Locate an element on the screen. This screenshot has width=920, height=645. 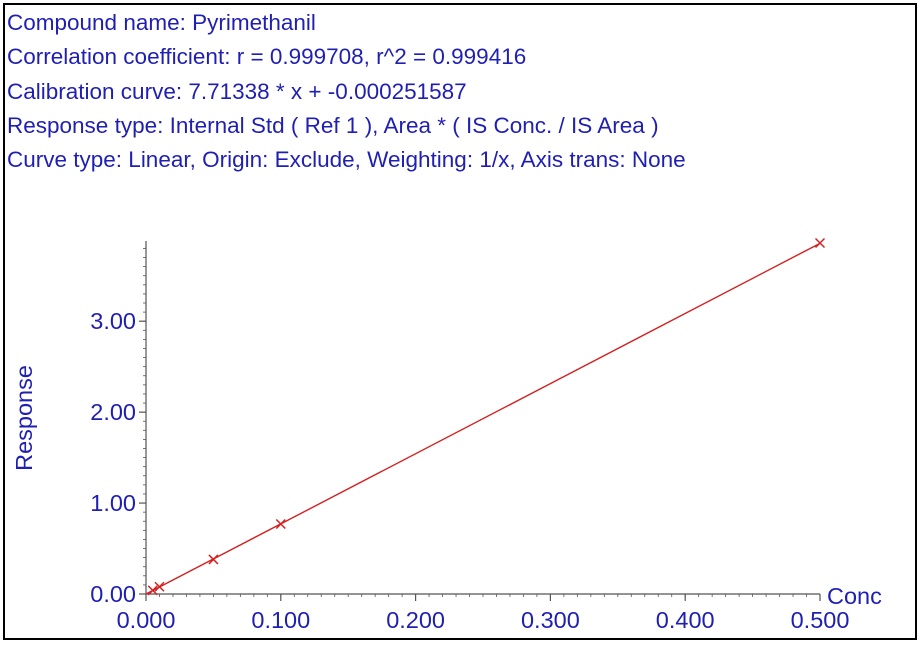
y-axis-label: Response is located at coordinates (24, 418).